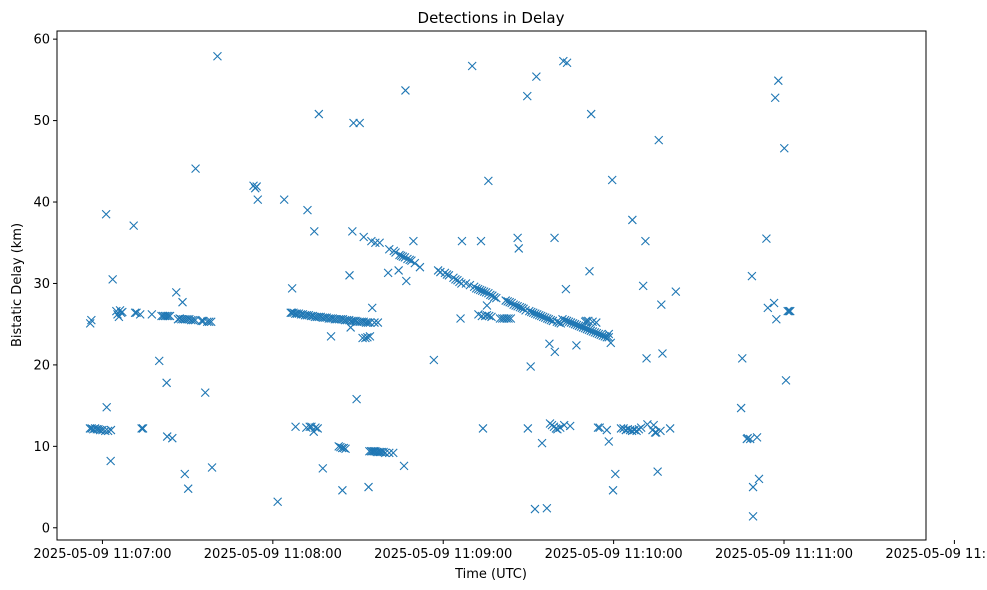 Image resolution: width=987 pixels, height=590 pixels. I want to click on y-tick-label: 60, so click(41, 40).